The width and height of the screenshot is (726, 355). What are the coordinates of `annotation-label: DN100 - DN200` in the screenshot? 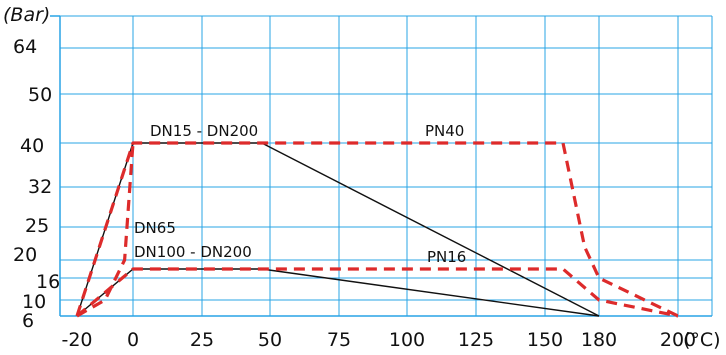 It's located at (193, 252).